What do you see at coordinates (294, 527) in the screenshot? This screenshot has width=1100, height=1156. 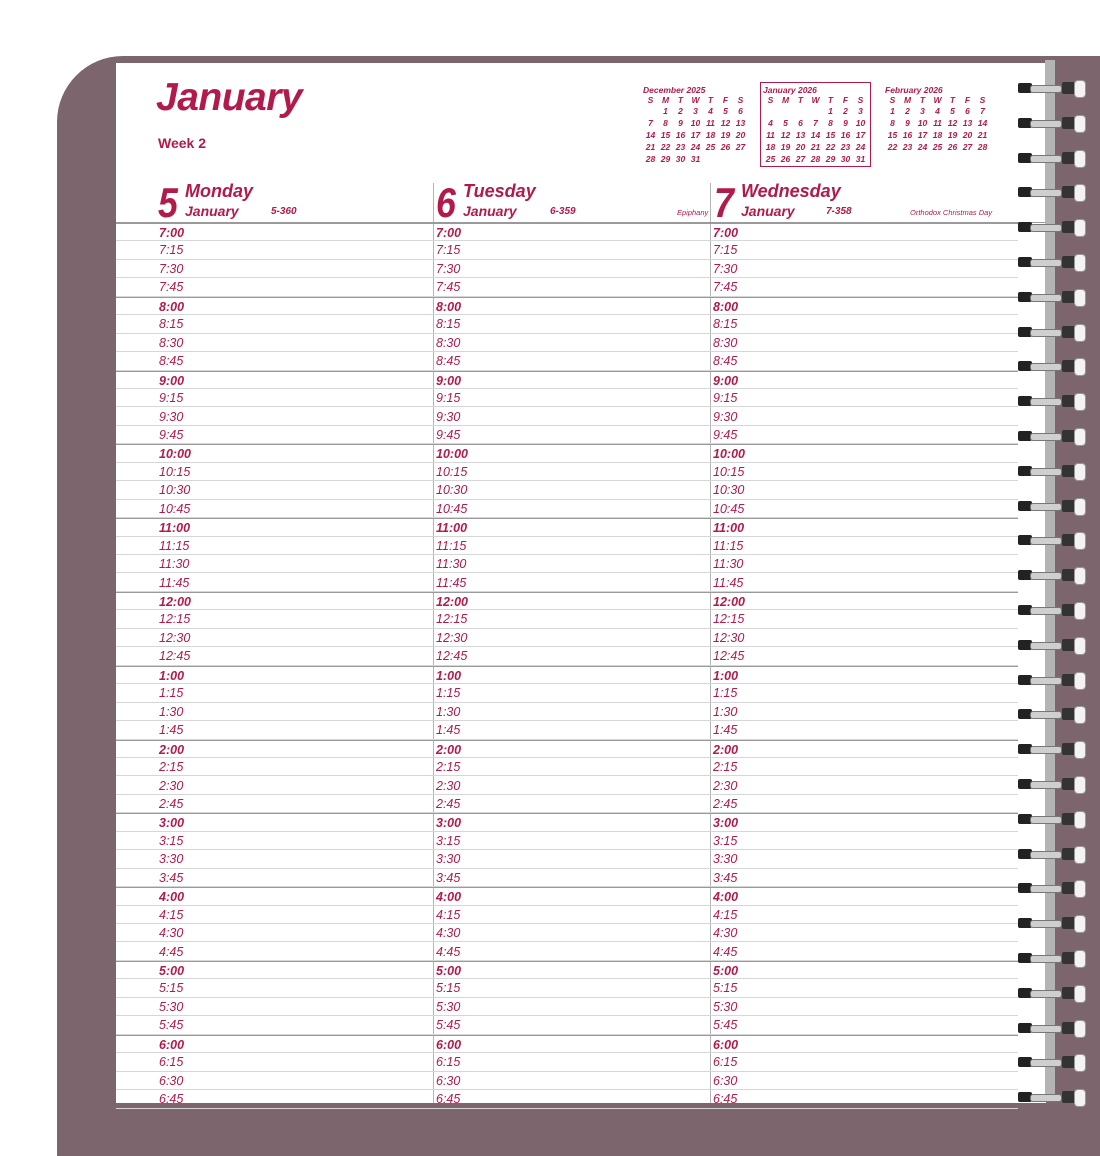 I see `time-slot-monday: 11:00` at bounding box center [294, 527].